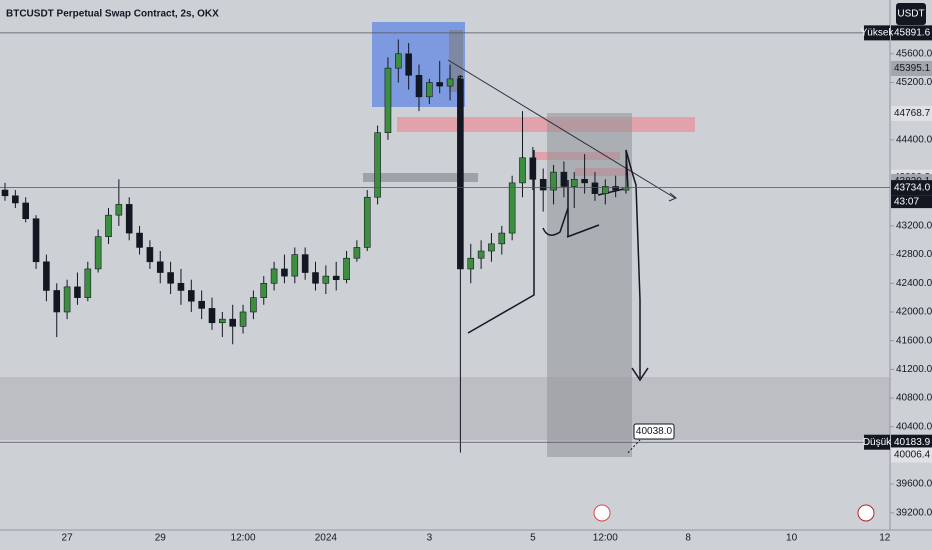 This screenshot has width=932, height=550. I want to click on callout-box, so click(654, 431).